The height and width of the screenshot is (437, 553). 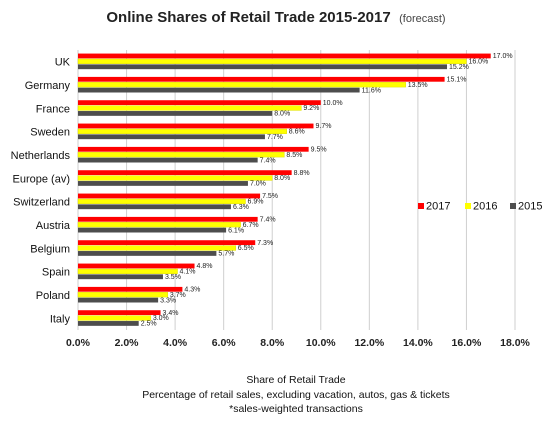 What do you see at coordinates (467, 343) in the screenshot?
I see `x-tick-label: 16.0%` at bounding box center [467, 343].